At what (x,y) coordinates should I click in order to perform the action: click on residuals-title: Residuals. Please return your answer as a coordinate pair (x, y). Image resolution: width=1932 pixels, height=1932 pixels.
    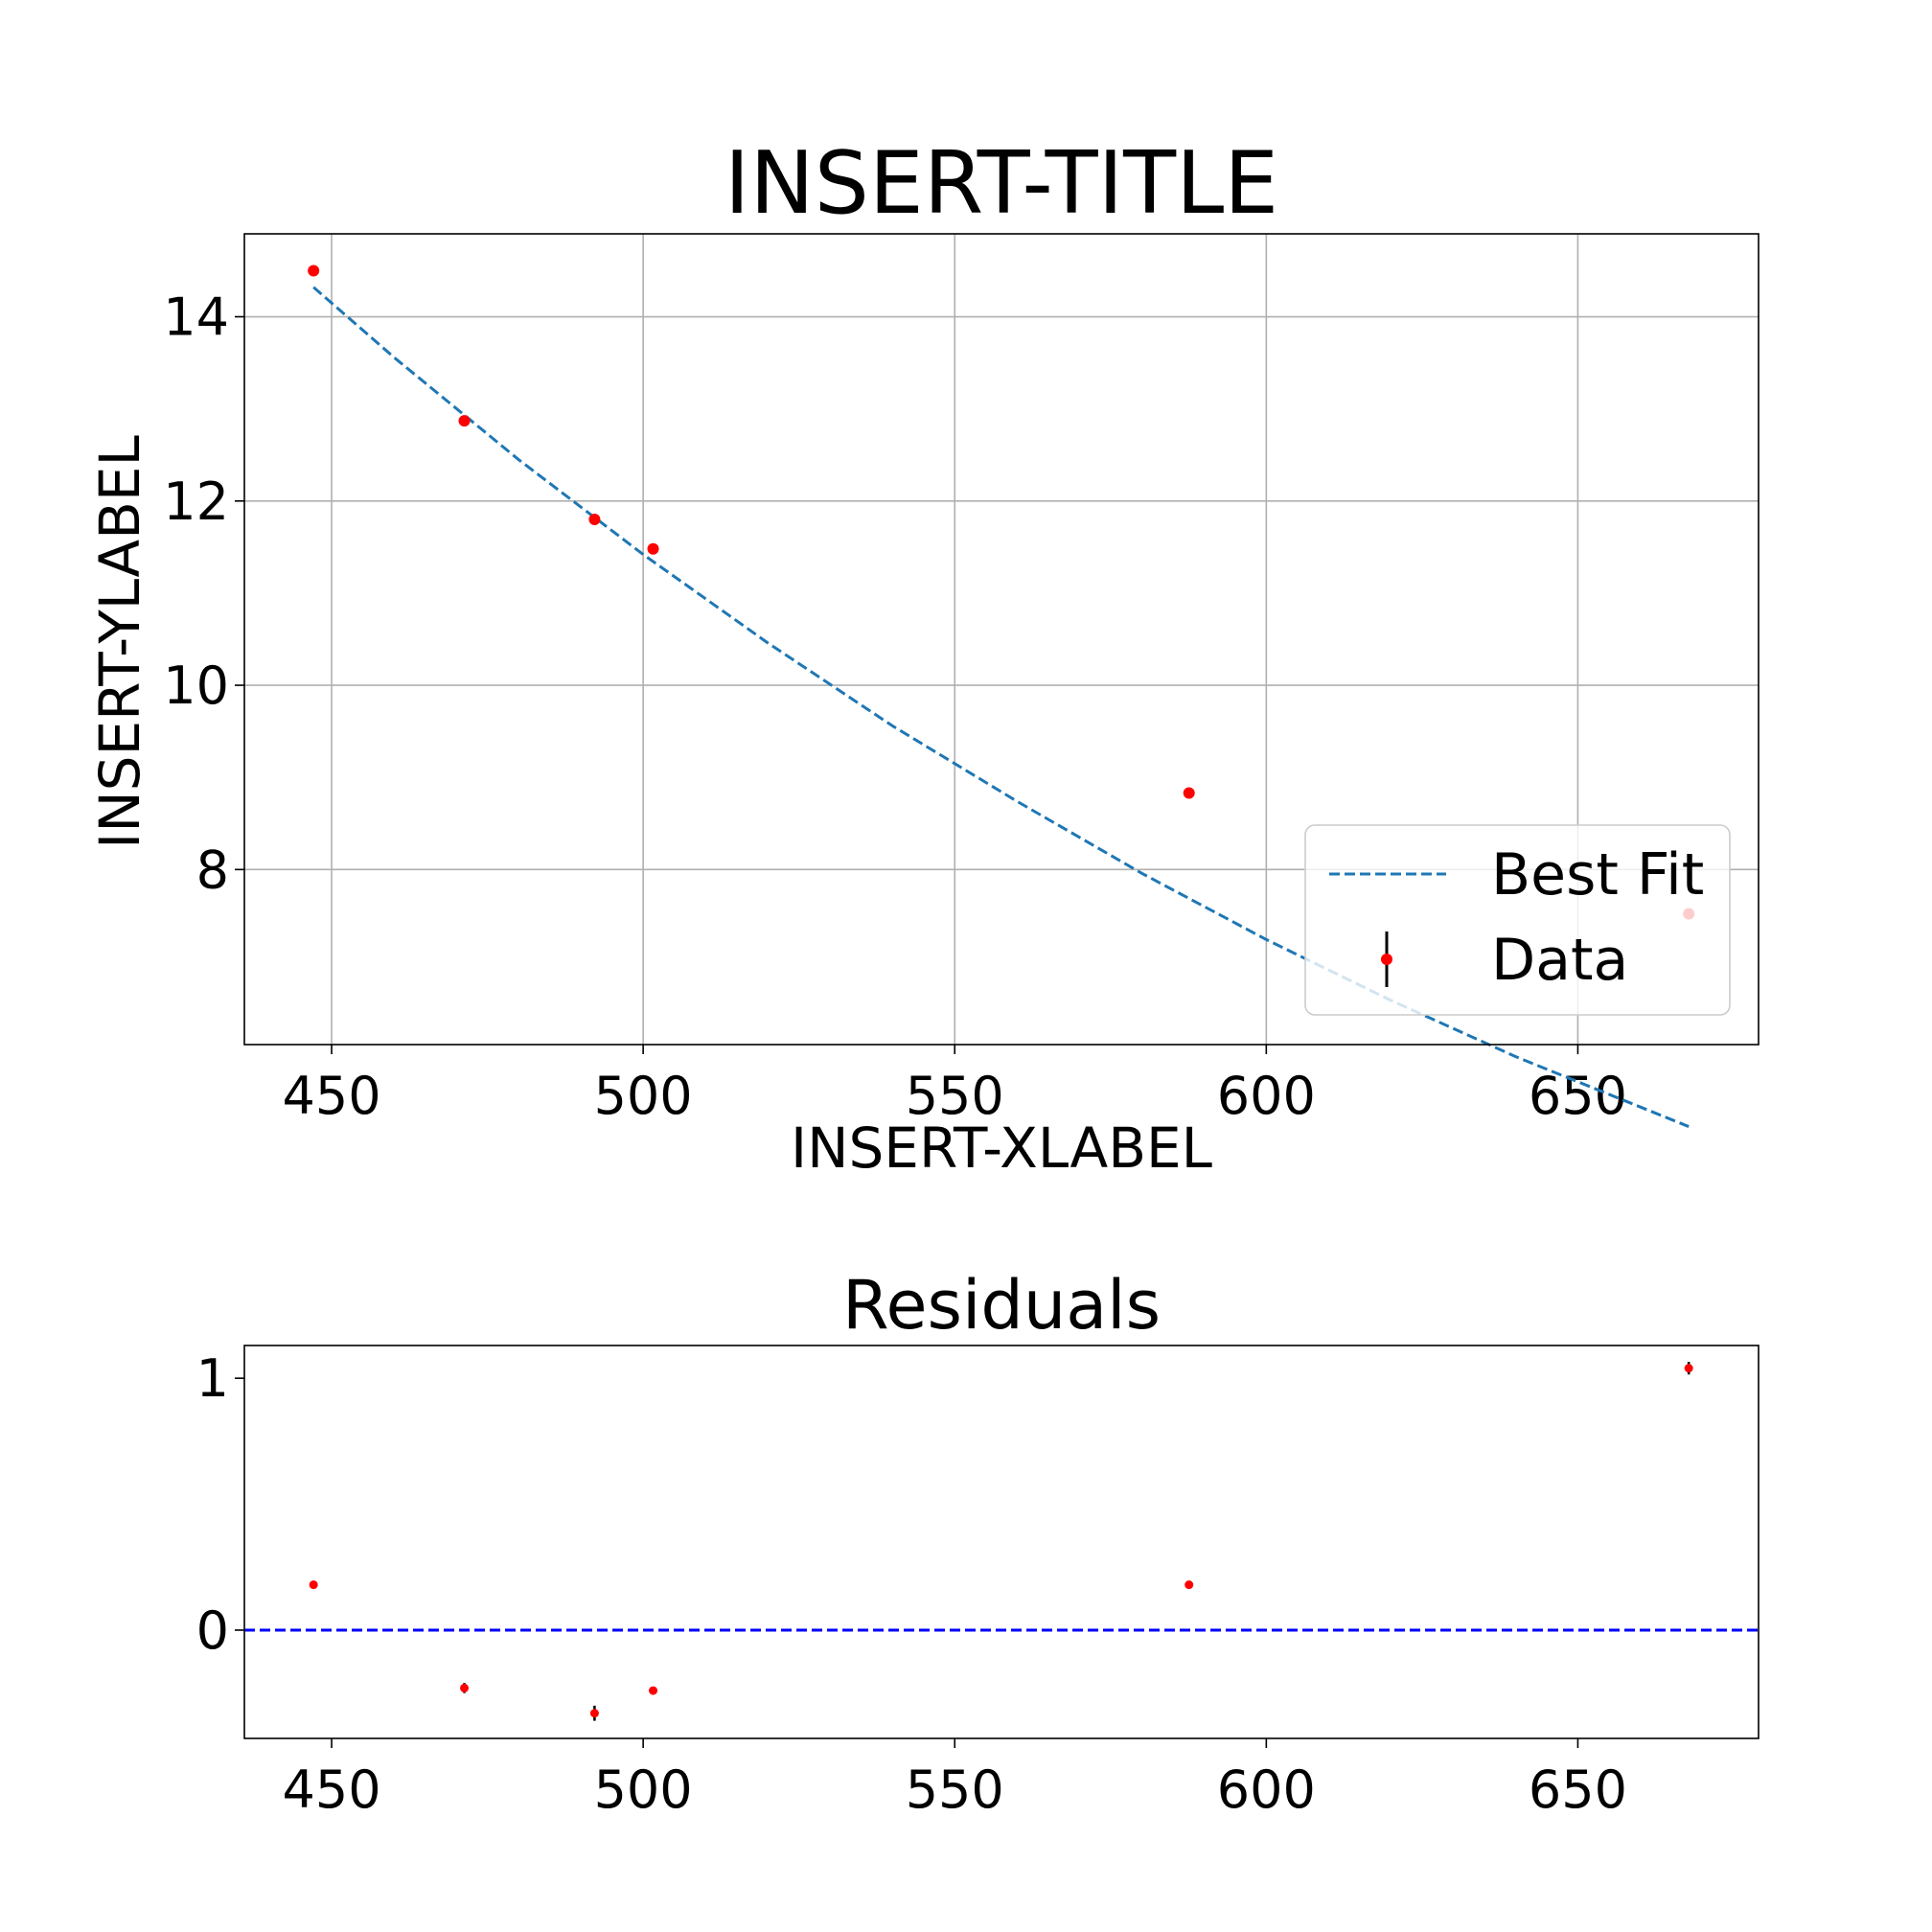
    Looking at the image, I should click on (1001, 1305).